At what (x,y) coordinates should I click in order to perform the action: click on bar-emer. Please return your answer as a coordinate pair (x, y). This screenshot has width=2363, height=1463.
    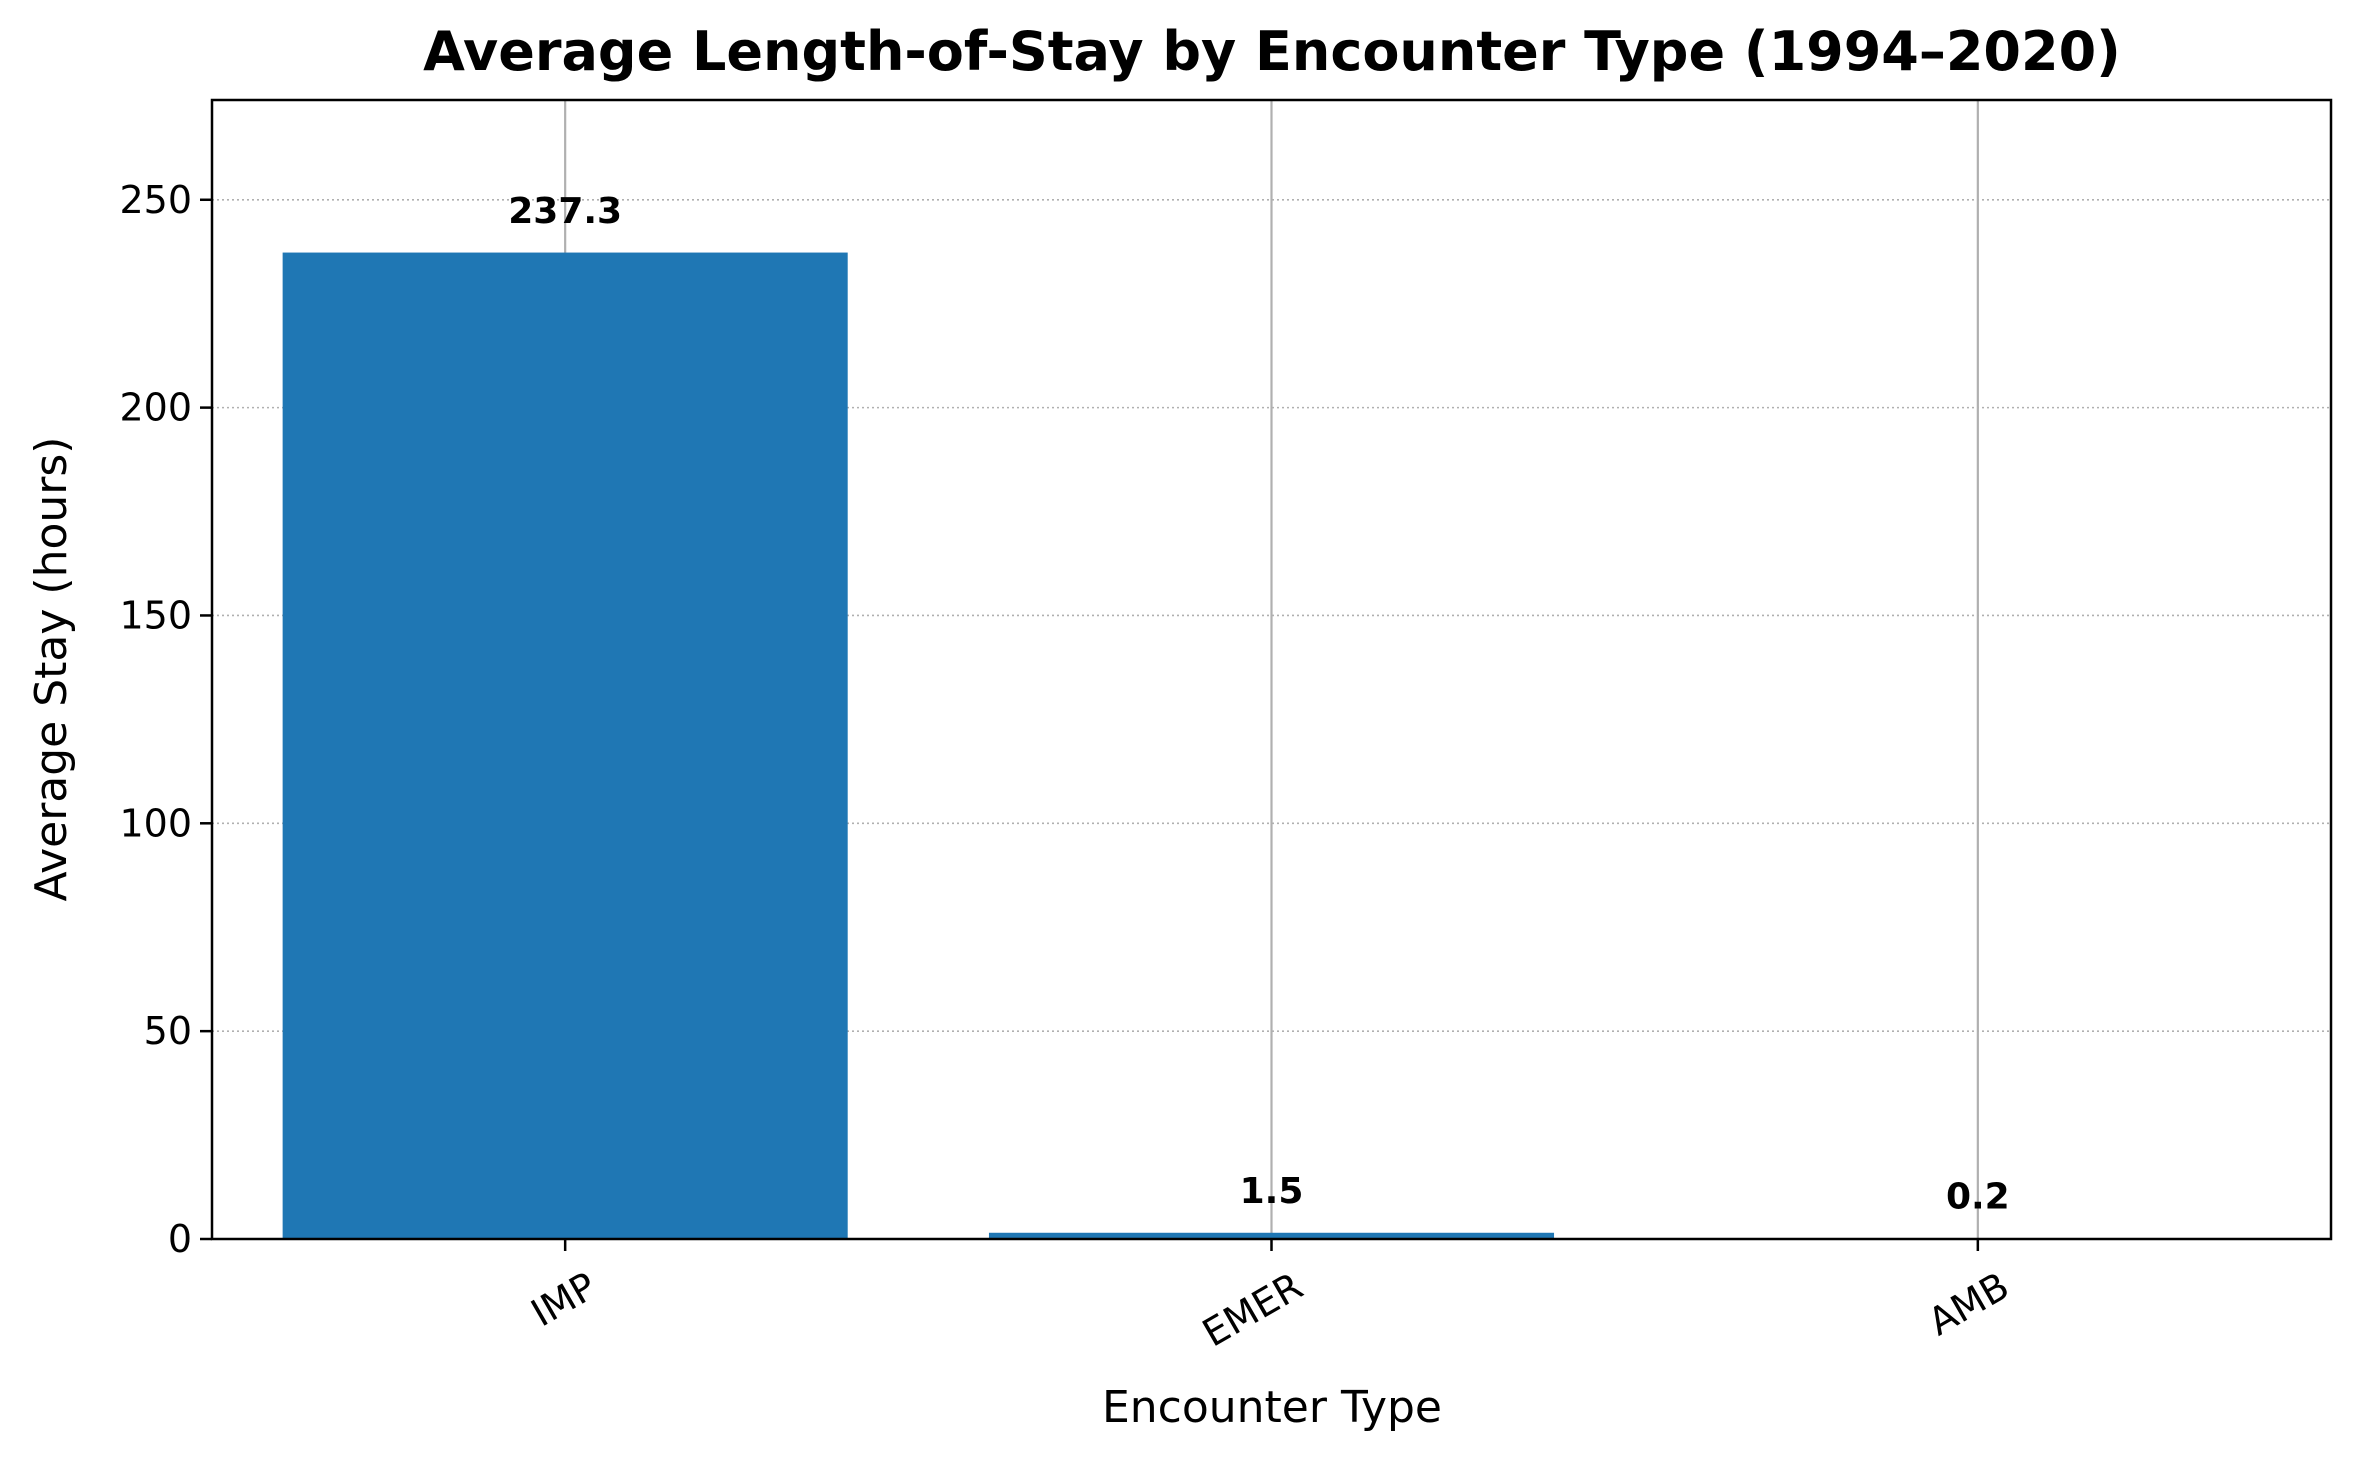
    Looking at the image, I should click on (1271, 1235).